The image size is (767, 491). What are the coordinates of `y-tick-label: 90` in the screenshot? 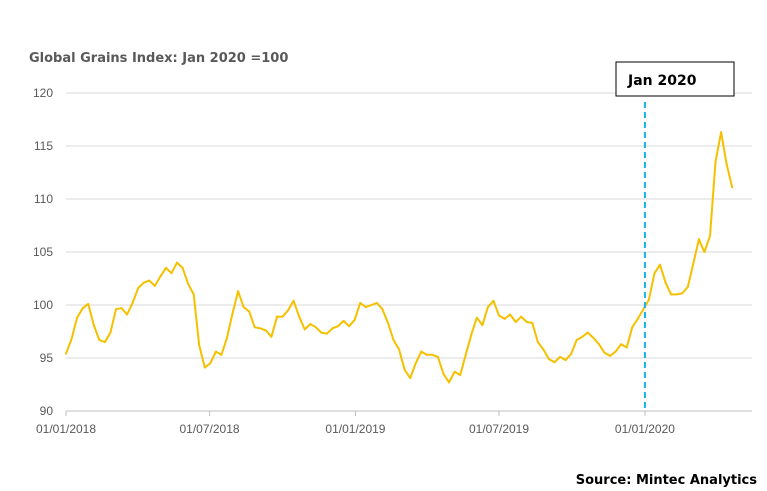 It's located at (47, 411).